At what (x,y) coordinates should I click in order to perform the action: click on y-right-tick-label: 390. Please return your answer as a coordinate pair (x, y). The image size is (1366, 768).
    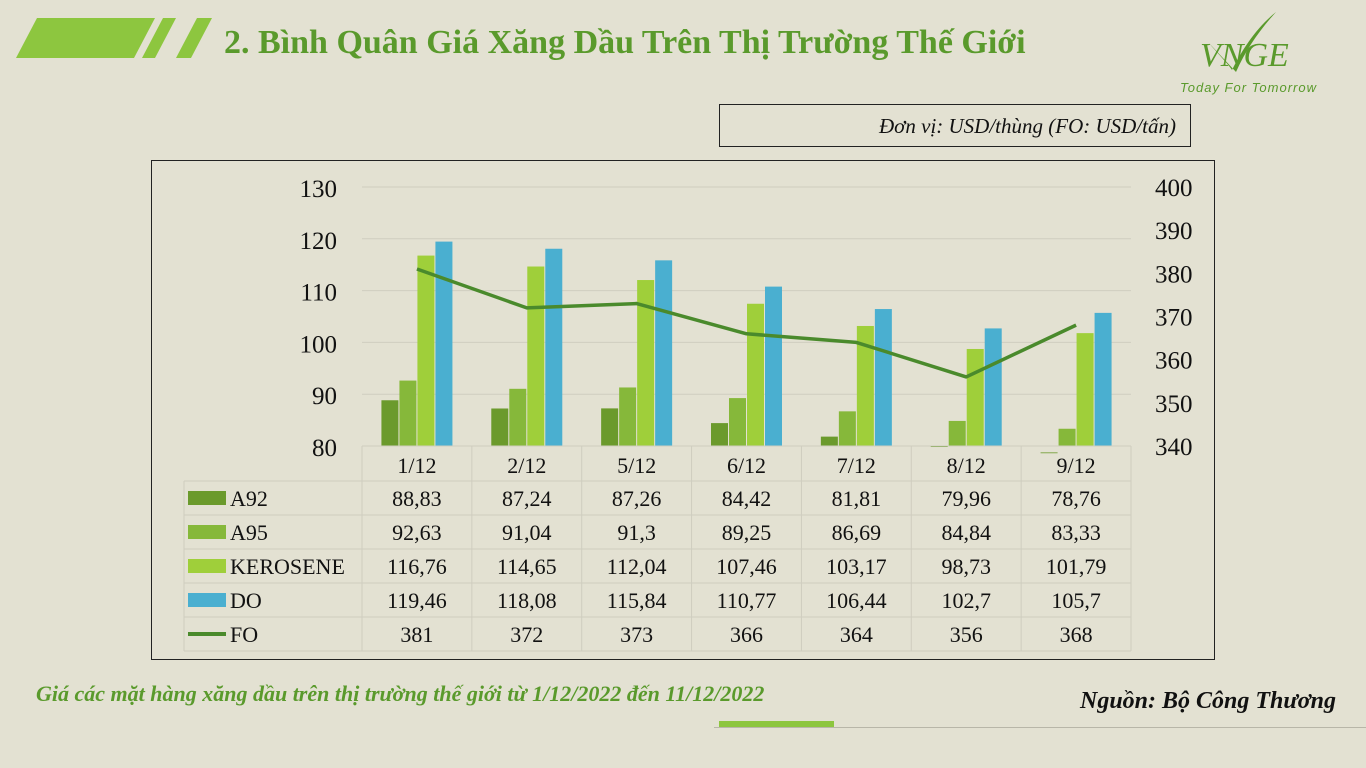
    Looking at the image, I should click on (1174, 231).